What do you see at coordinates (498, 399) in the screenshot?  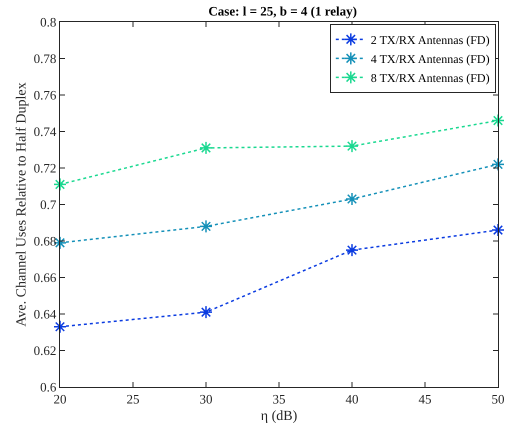 I see `x-tick-label: 50` at bounding box center [498, 399].